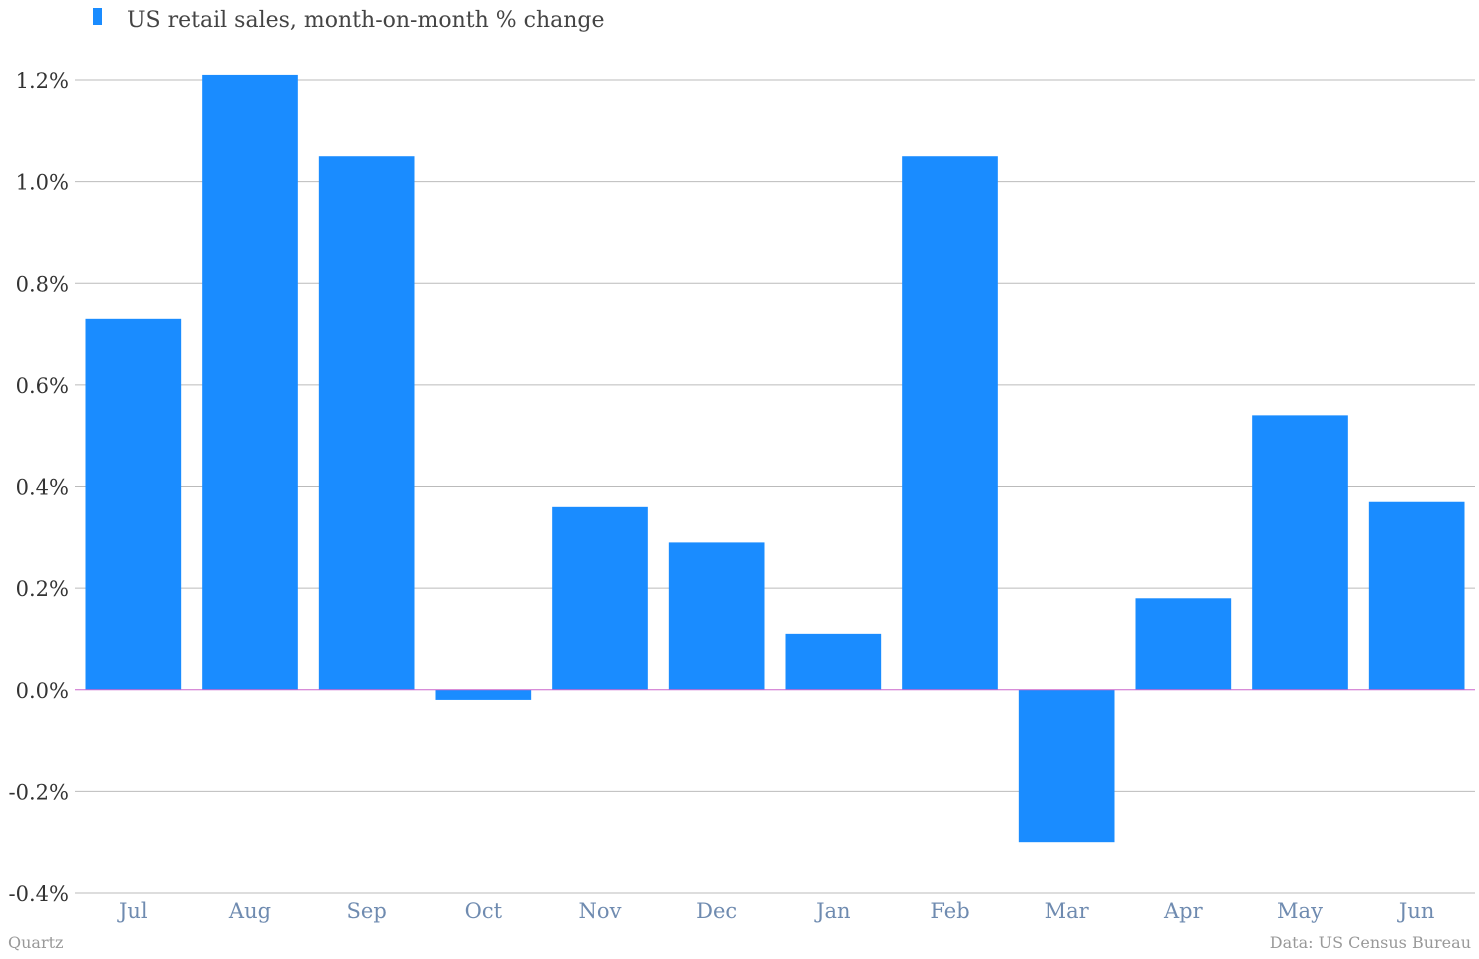  Describe the element at coordinates (42, 386) in the screenshot. I see `y-tick-label: 0.6%` at that location.